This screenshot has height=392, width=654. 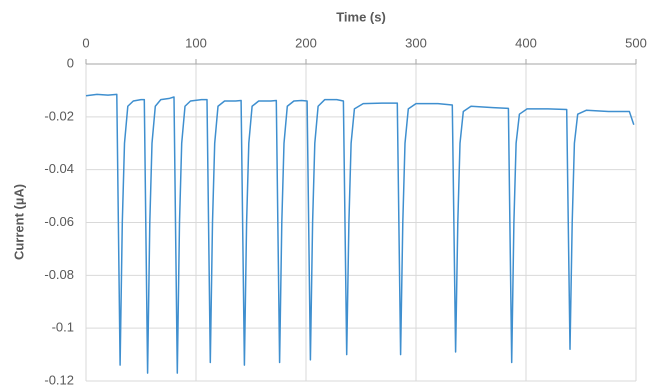 I want to click on x-tick-label: 300, so click(x=416, y=42).